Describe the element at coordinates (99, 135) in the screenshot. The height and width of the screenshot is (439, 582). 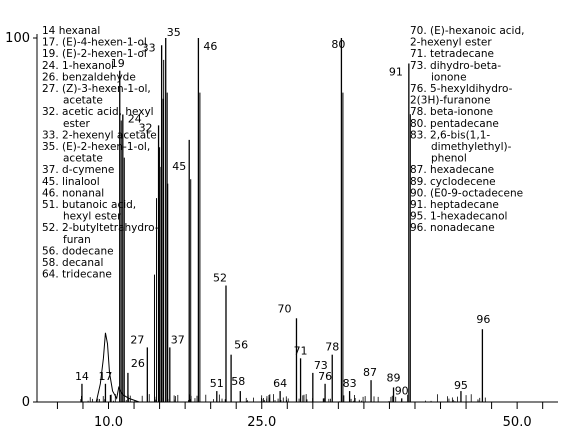
I see `legend-entry: 33. 2-hexenyl acetate` at that location.